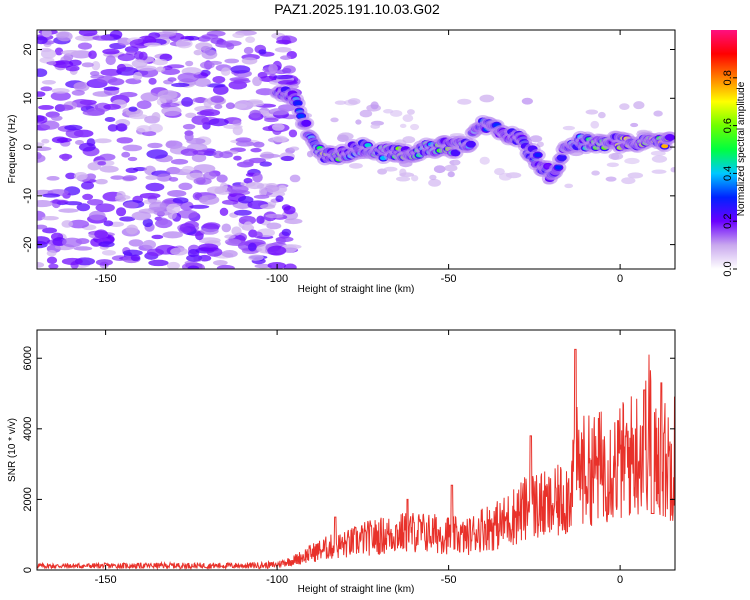  Describe the element at coordinates (741, 148) in the screenshot. I see `colorbar-label: Normalized spectral amplitude` at that location.